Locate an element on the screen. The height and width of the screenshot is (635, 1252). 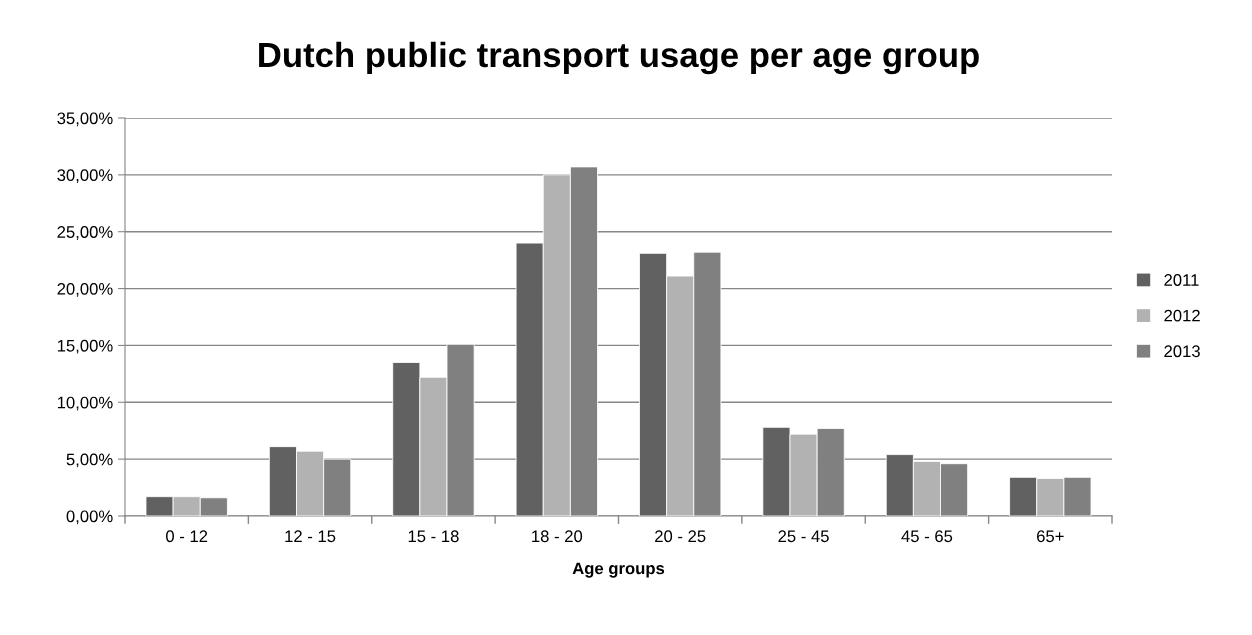
x-tick-label: 0 - 12 is located at coordinates (187, 536).